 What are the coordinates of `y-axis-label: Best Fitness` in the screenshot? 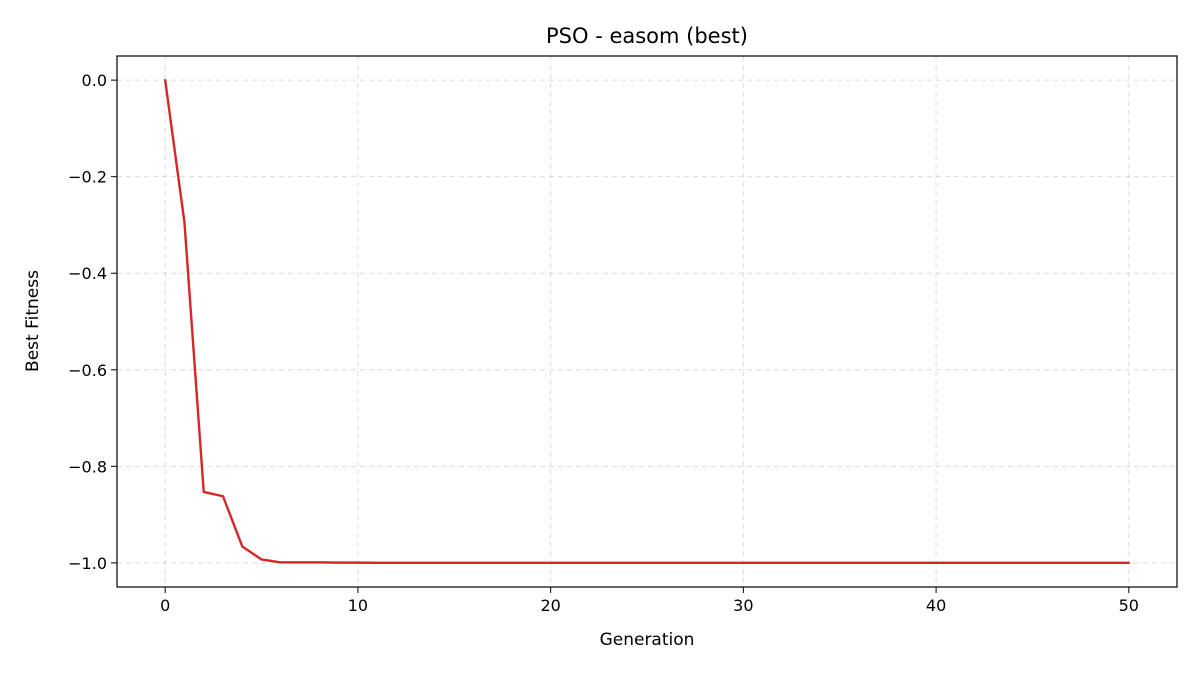 It's located at (33, 321).